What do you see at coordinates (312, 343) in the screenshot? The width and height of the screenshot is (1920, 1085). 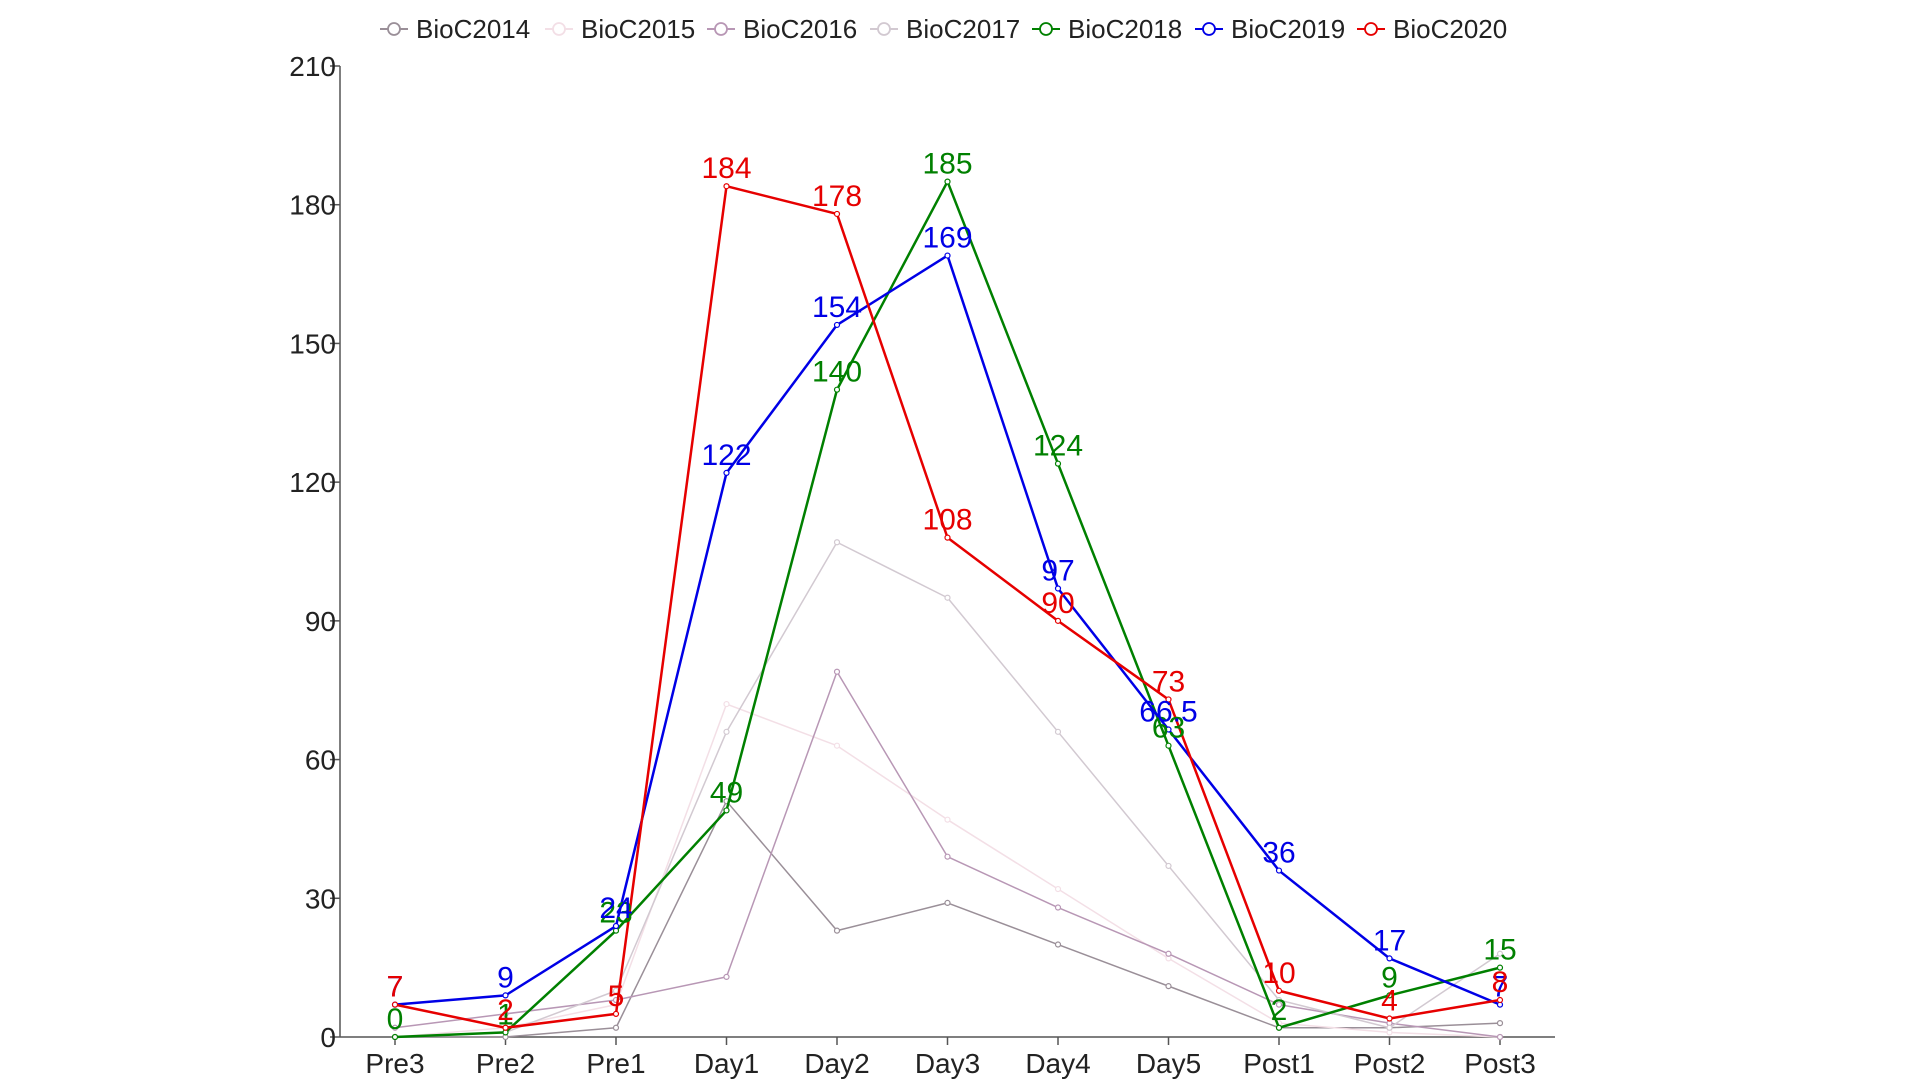 I see `y-tick-label: 150` at bounding box center [312, 343].